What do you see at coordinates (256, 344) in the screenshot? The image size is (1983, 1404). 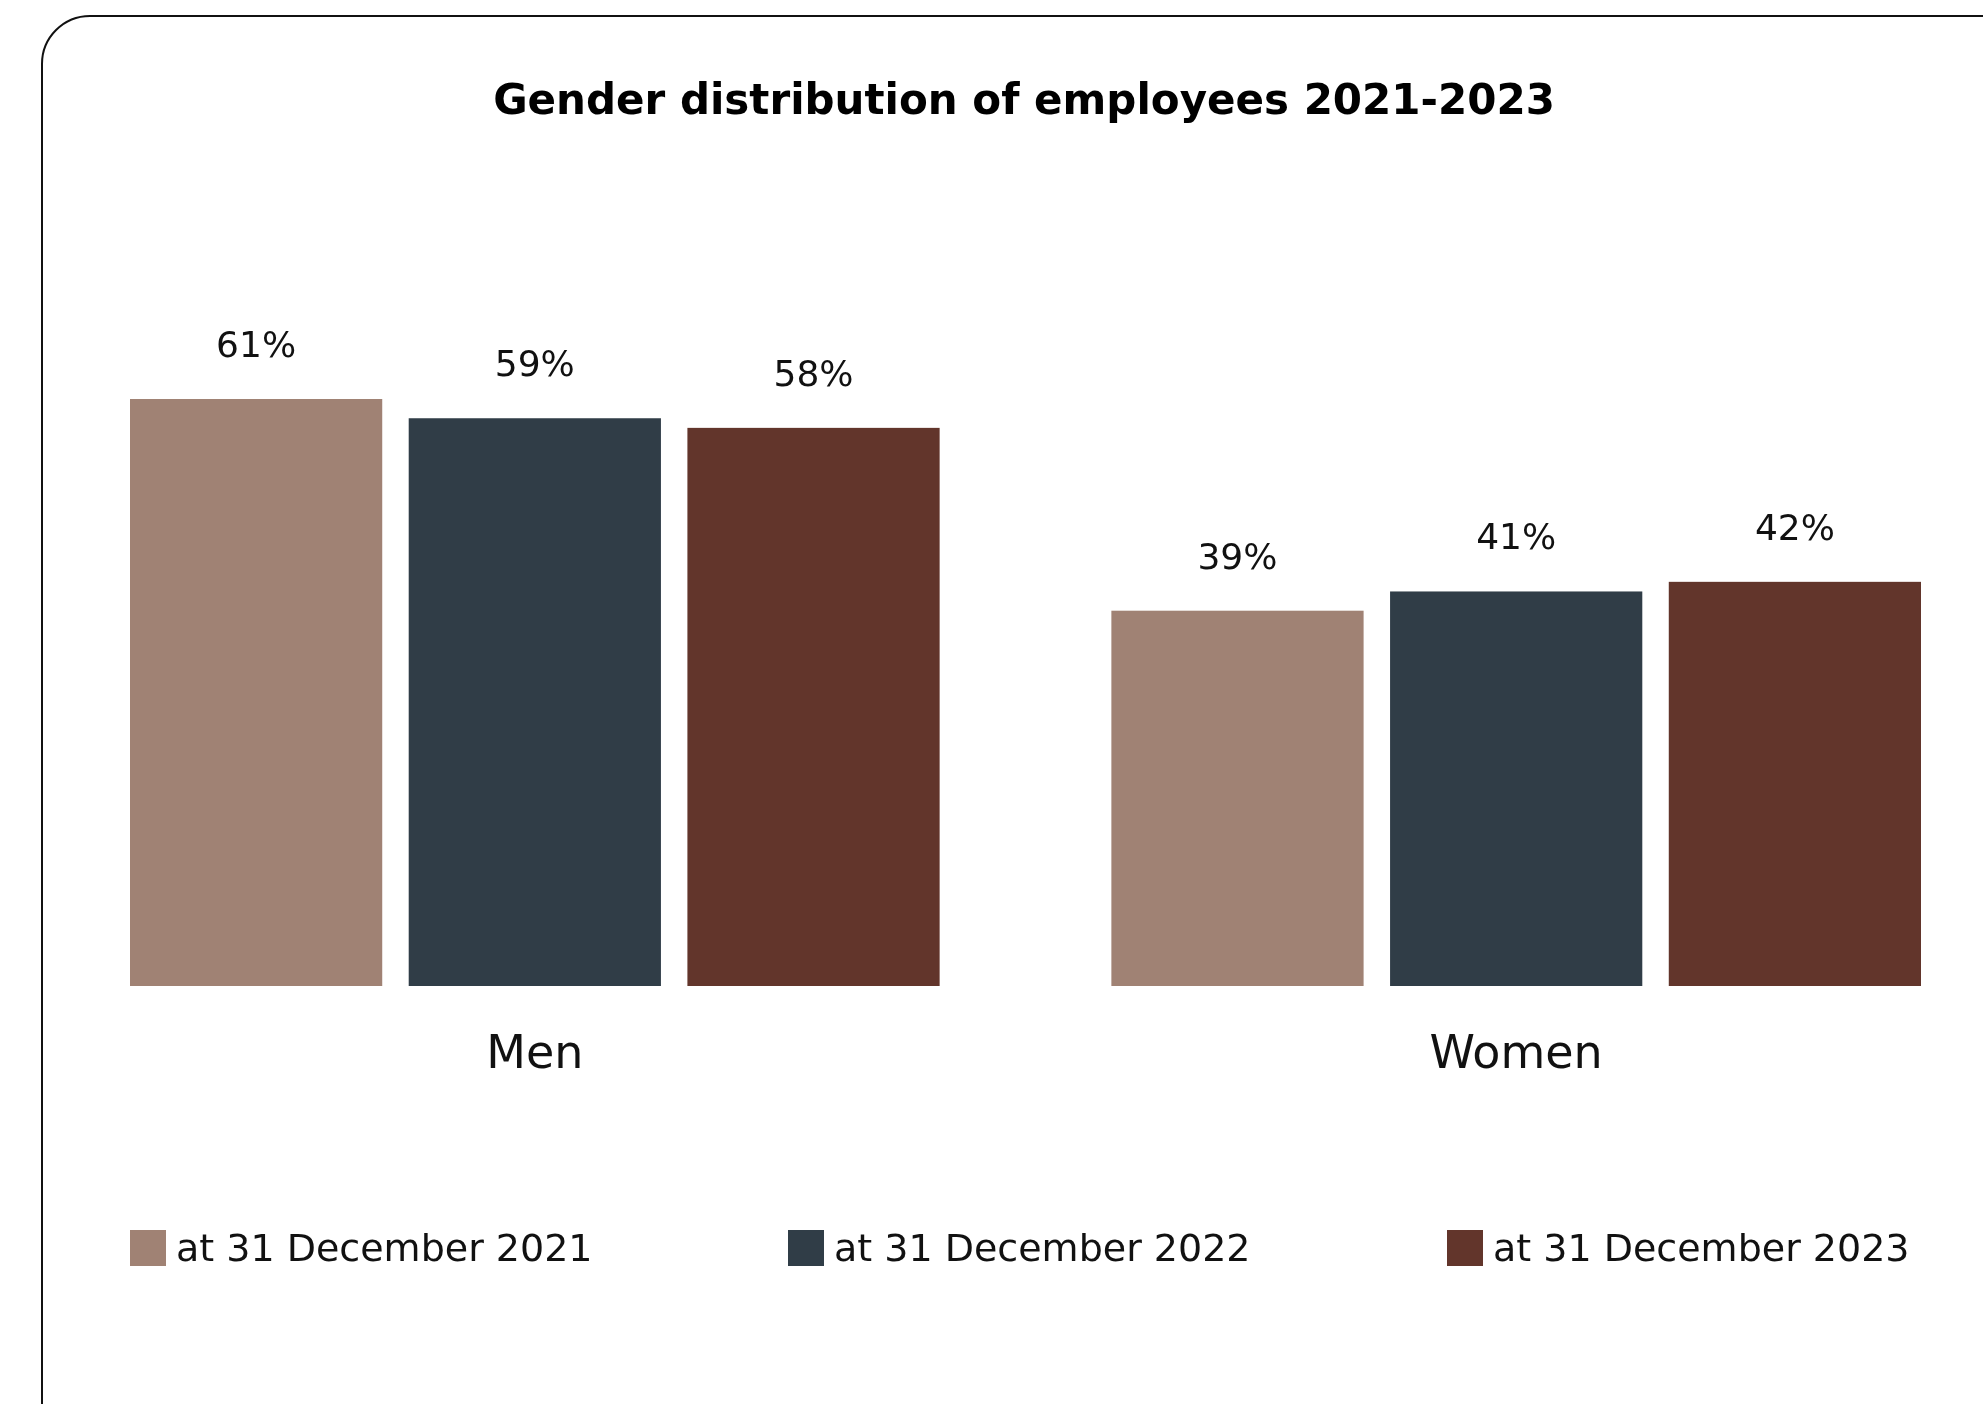 I see `data-label: 61%` at bounding box center [256, 344].